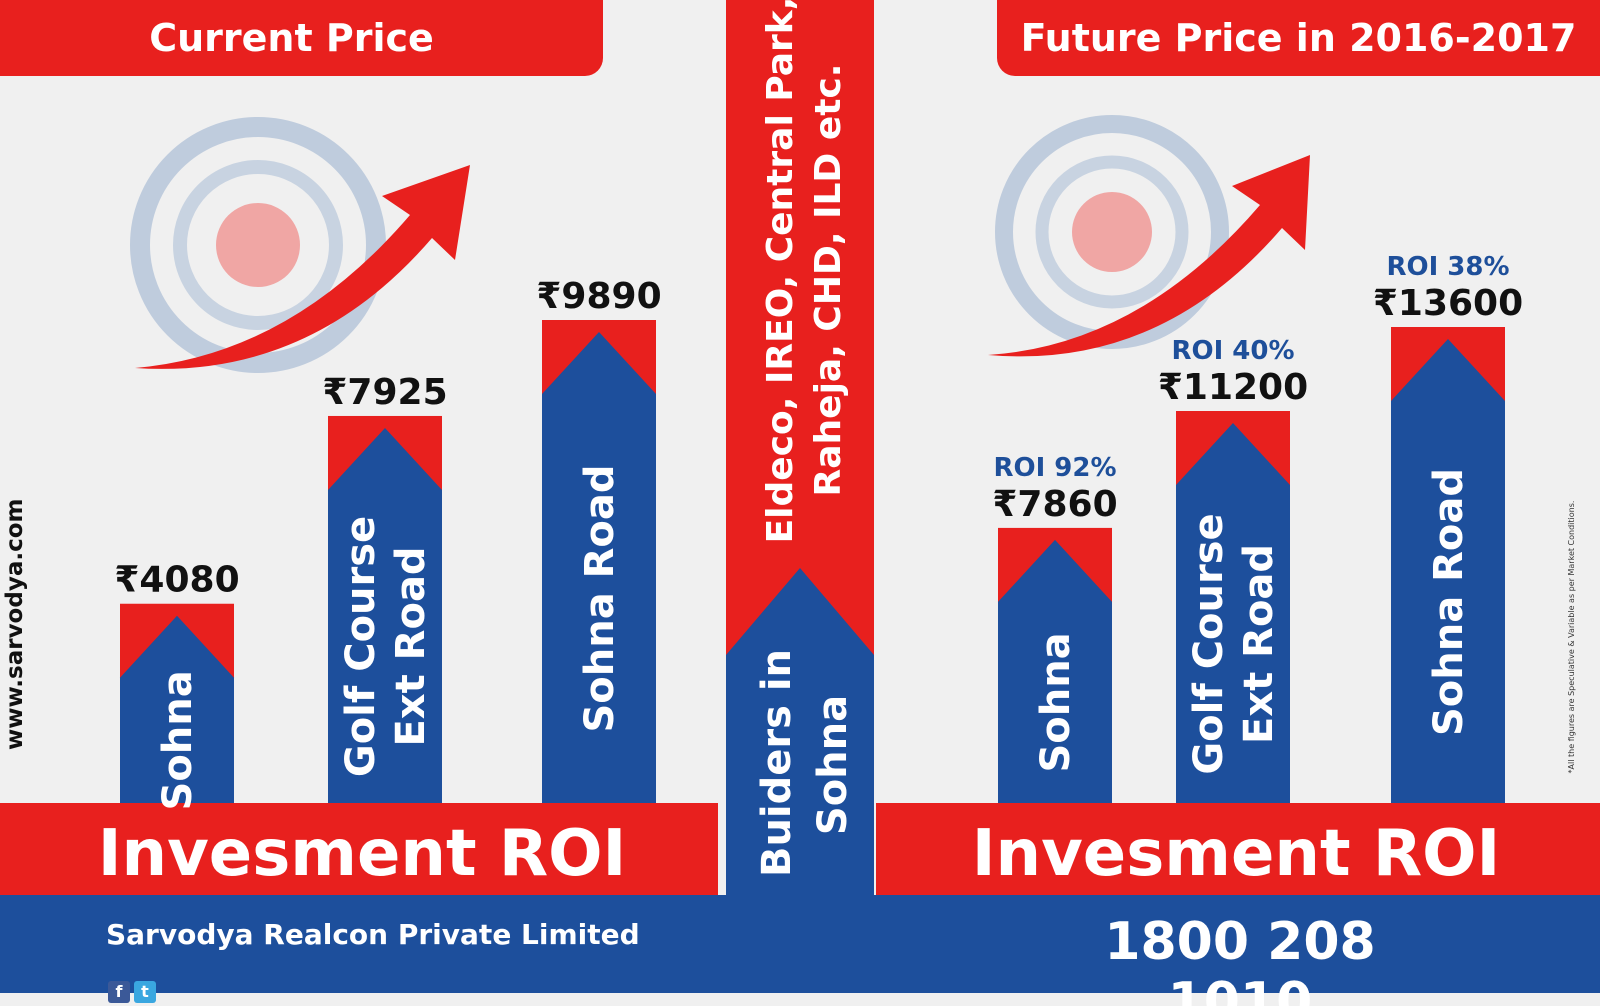  Describe the element at coordinates (777, 763) in the screenshot. I see `builders-label-line-1: Buiders in` at that location.